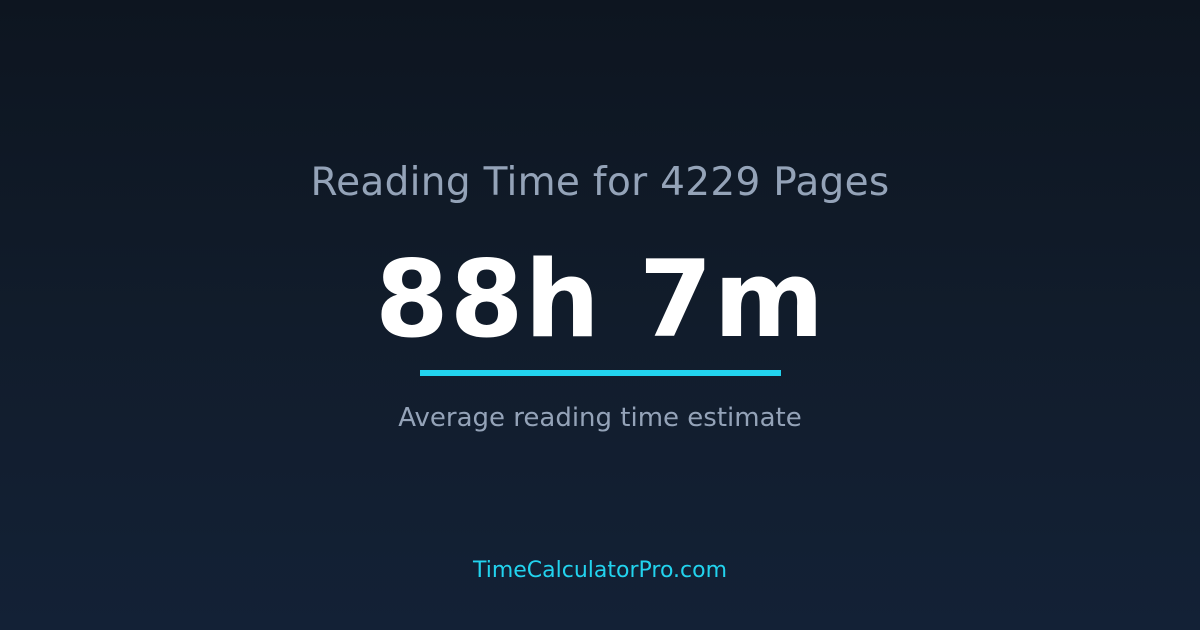 This screenshot has width=1200, height=630. What do you see at coordinates (600, 418) in the screenshot?
I see `subtitle: Average reading time estimate` at bounding box center [600, 418].